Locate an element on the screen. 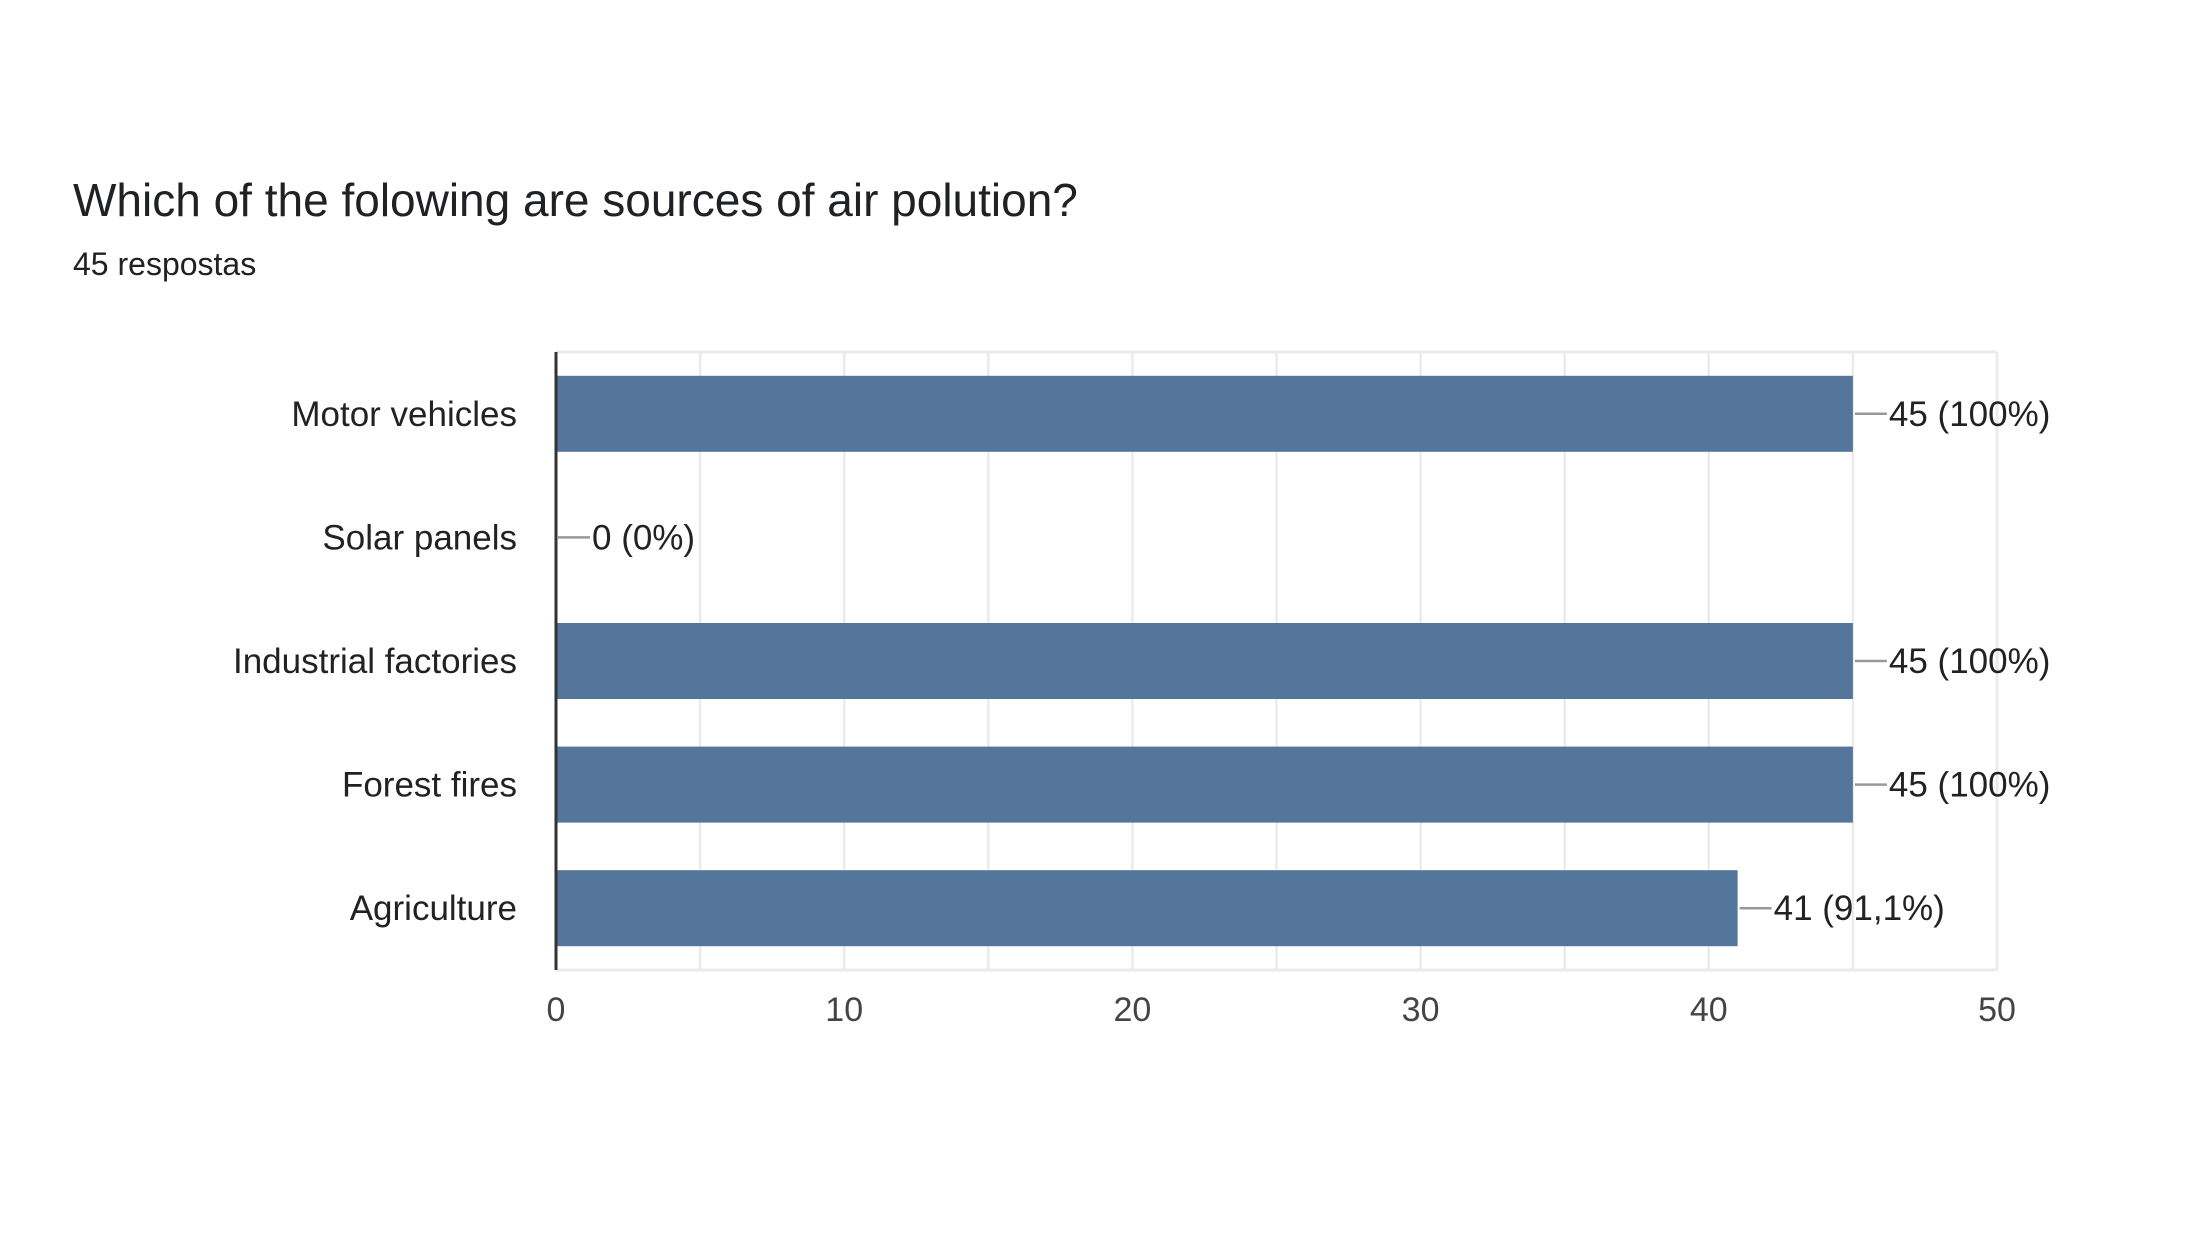  category-label: Forest fires is located at coordinates (429, 785).